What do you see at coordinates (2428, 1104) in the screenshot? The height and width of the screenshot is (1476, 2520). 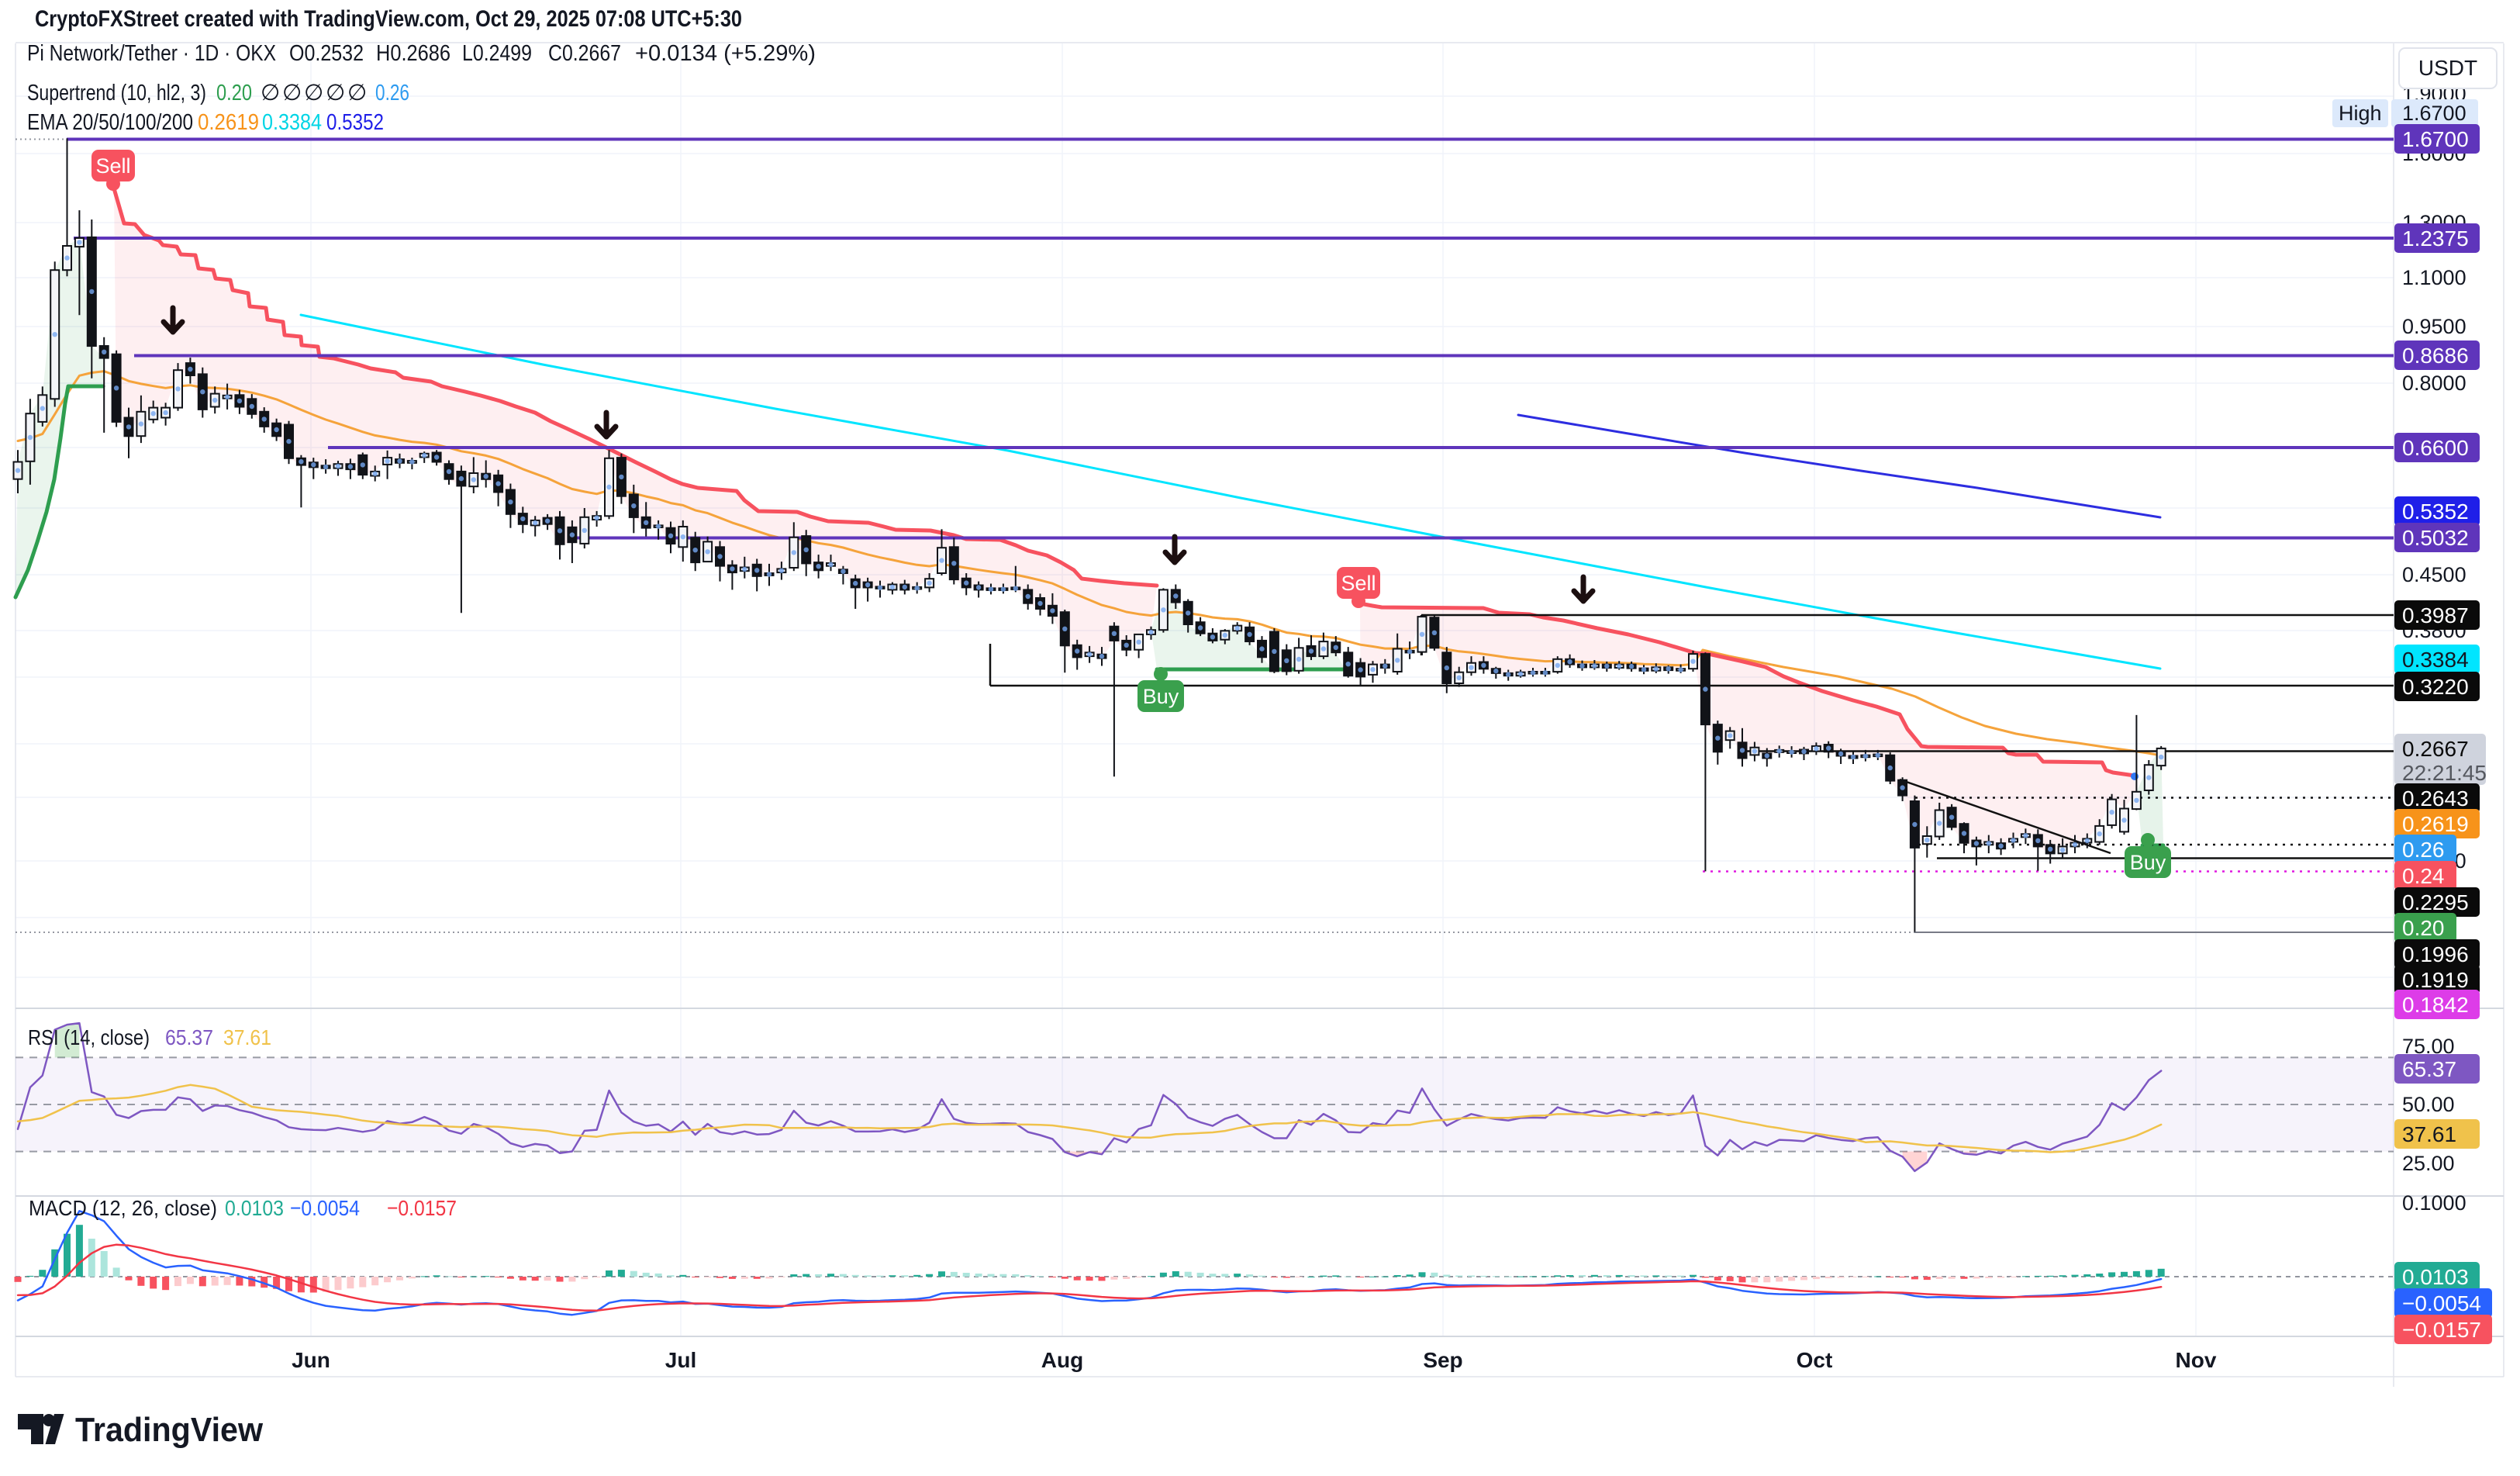 I see `svg-text: 50.00` at bounding box center [2428, 1104].